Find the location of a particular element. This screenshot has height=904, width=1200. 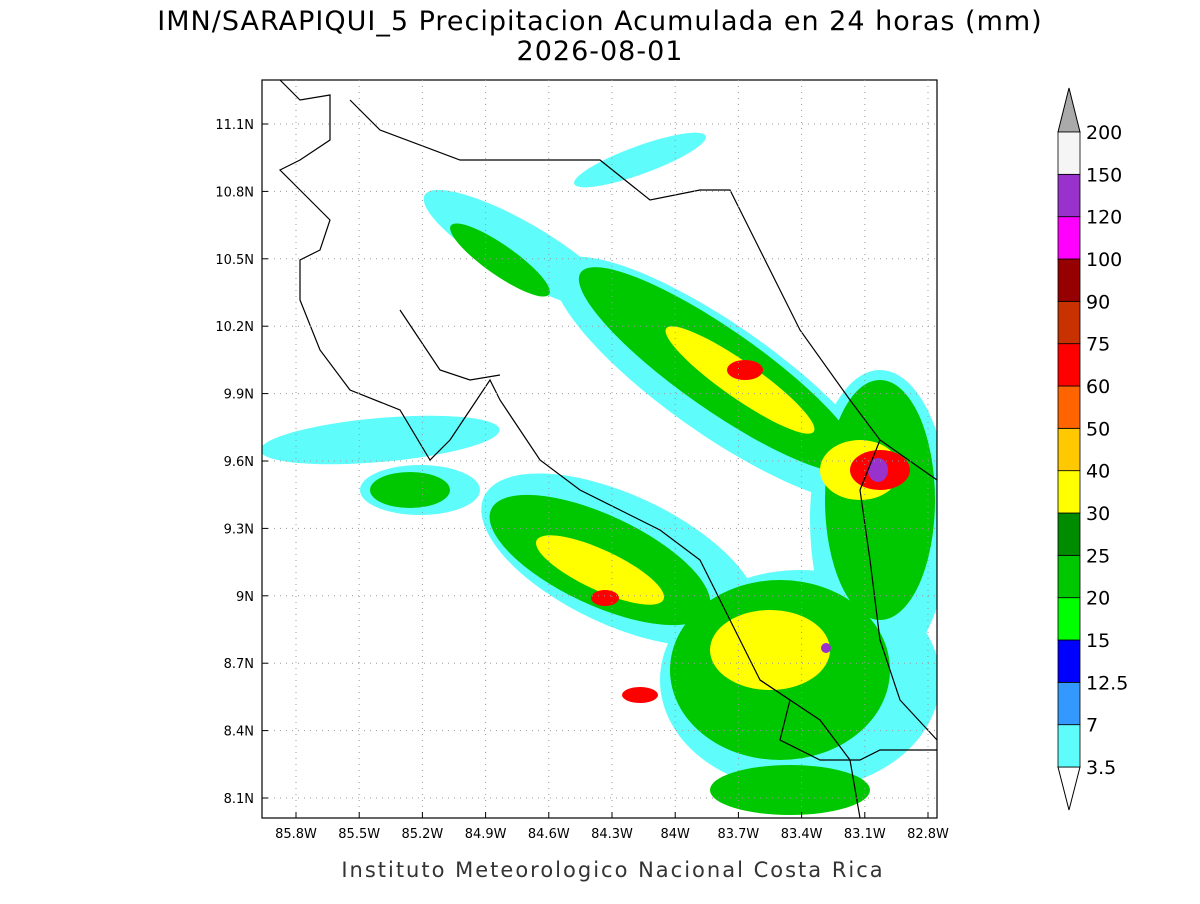

lon-label: 84.9W is located at coordinates (486, 834).